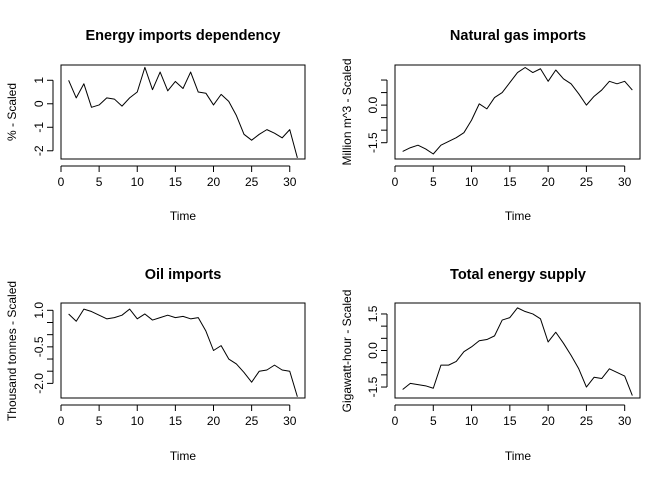 Image resolution: width=672 pixels, height=480 pixels. I want to click on y-axis-label: % - Scaled, so click(12, 112).